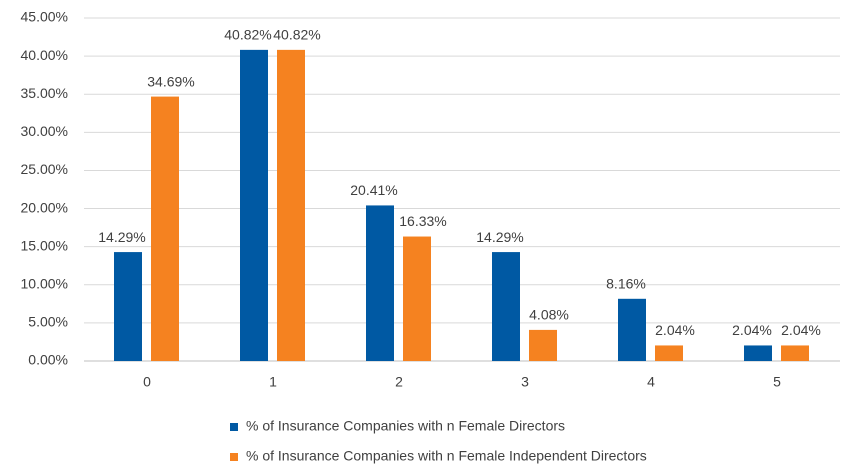  Describe the element at coordinates (48, 360) in the screenshot. I see `y-tick-label: 0.00%` at that location.